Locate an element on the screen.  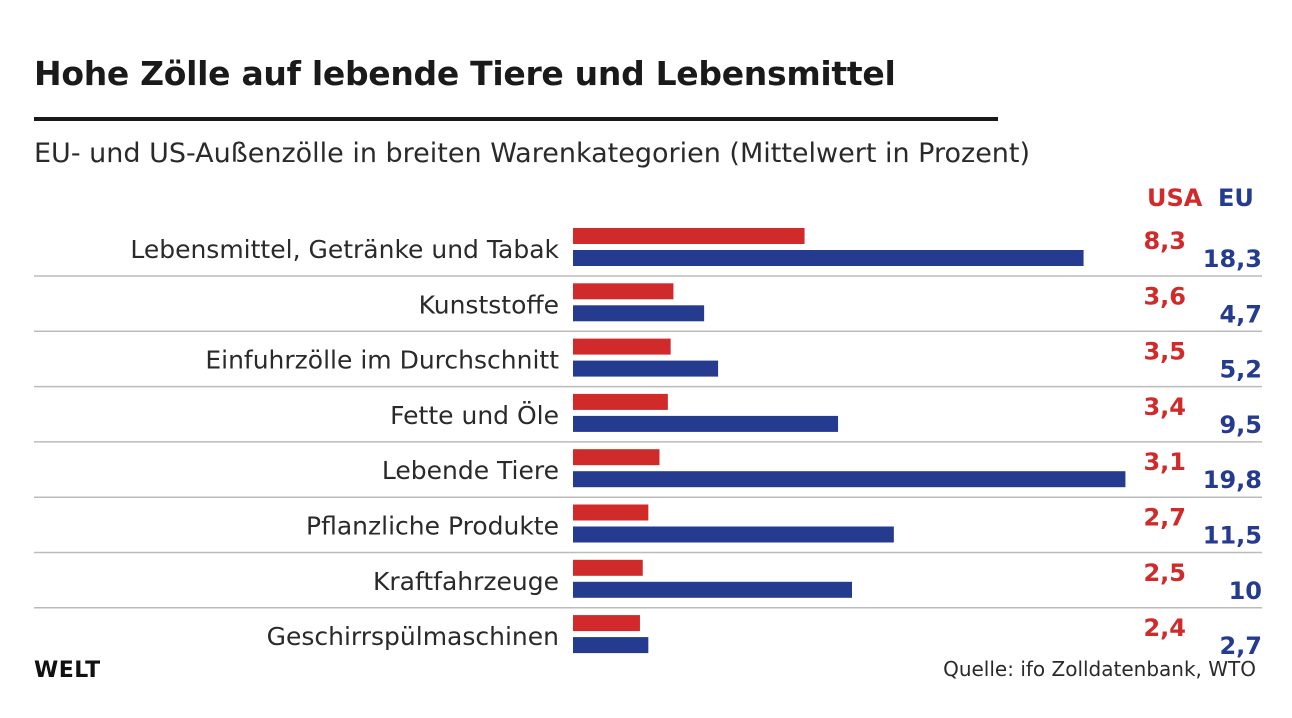
category-label: Lebensmittel, Getränke und Tabak is located at coordinates (344, 249).